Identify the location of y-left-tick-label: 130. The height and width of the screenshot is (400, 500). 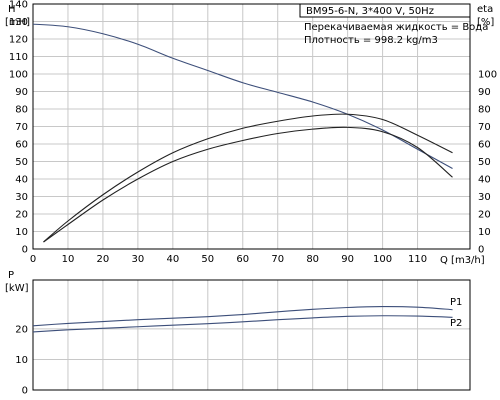
(18, 22).